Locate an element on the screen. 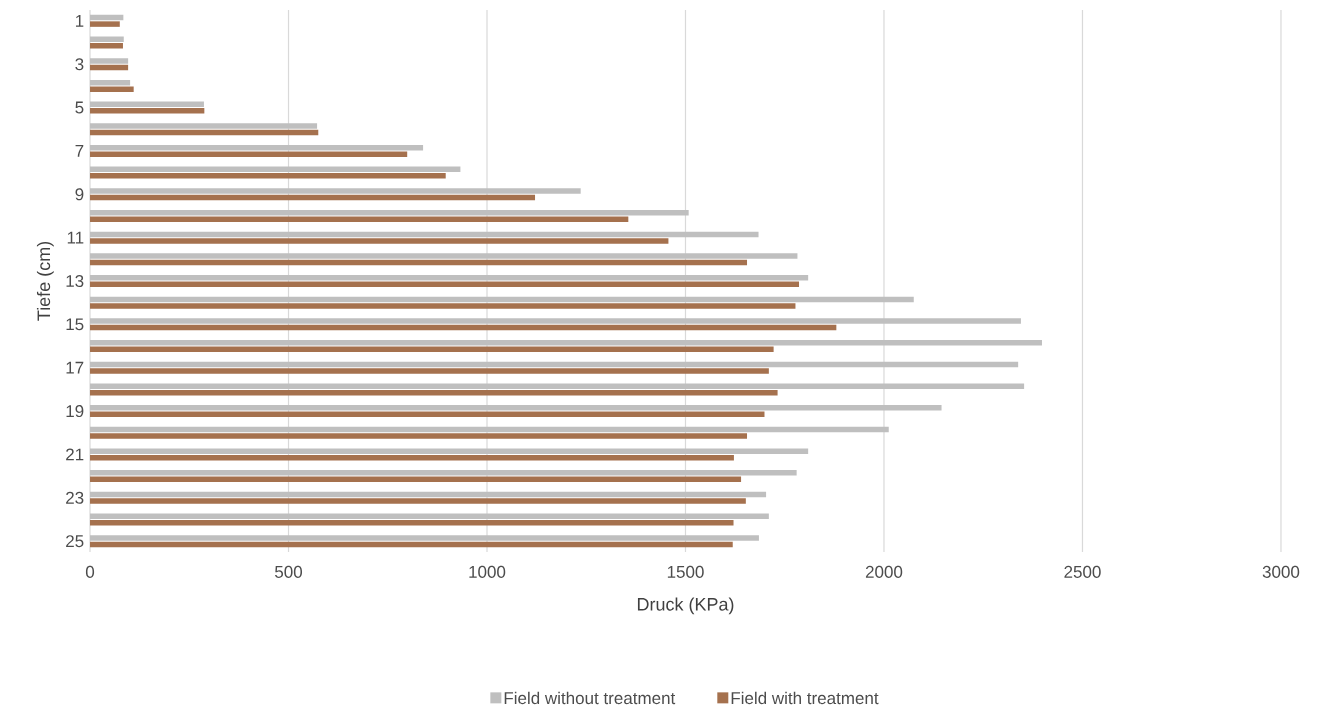 The width and height of the screenshot is (1322, 706). x-tick-label: 0 is located at coordinates (90, 571).